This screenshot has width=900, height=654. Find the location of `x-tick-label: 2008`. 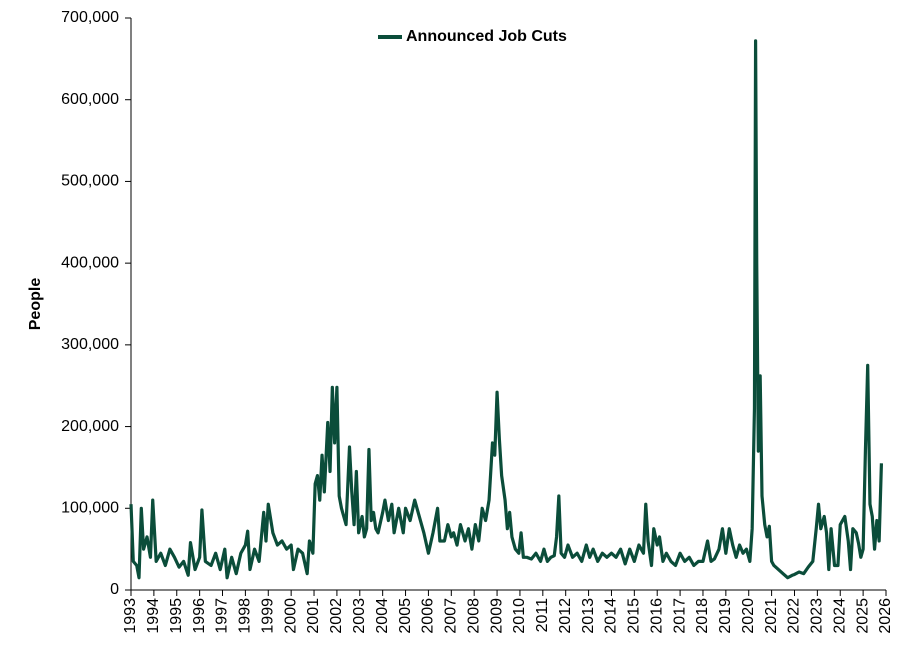

x-tick-label: 2008 is located at coordinates (473, 616).